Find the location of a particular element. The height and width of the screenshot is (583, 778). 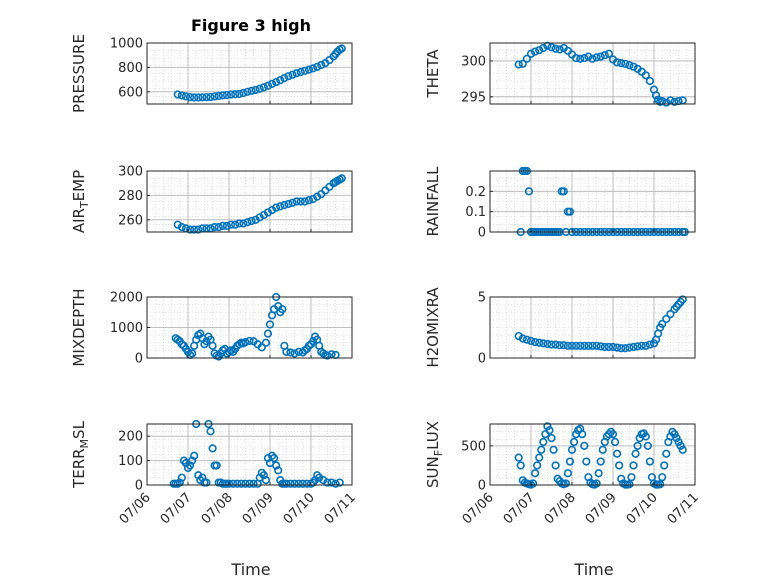

subplot-rainfall: 0 0.1 0.2 RAINFALL is located at coordinates (560, 203).